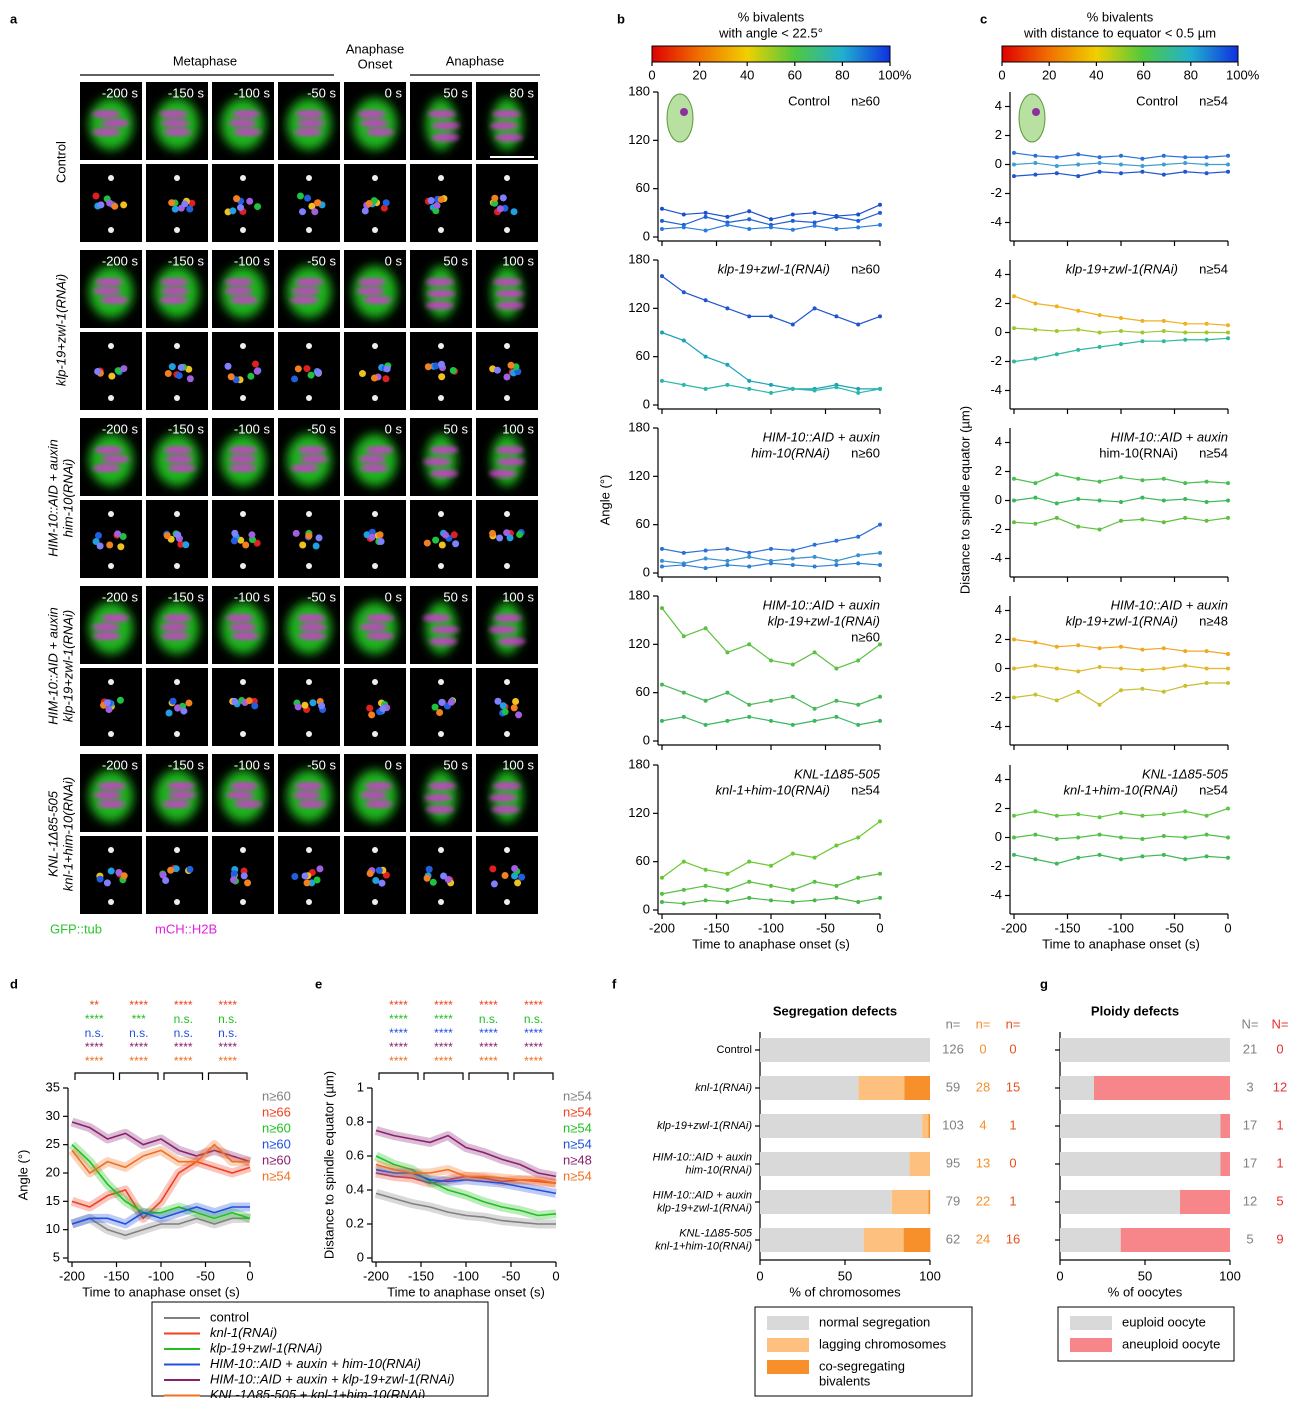  What do you see at coordinates (639, 139) in the screenshot?
I see `y-tick-label: 120` at bounding box center [639, 139].